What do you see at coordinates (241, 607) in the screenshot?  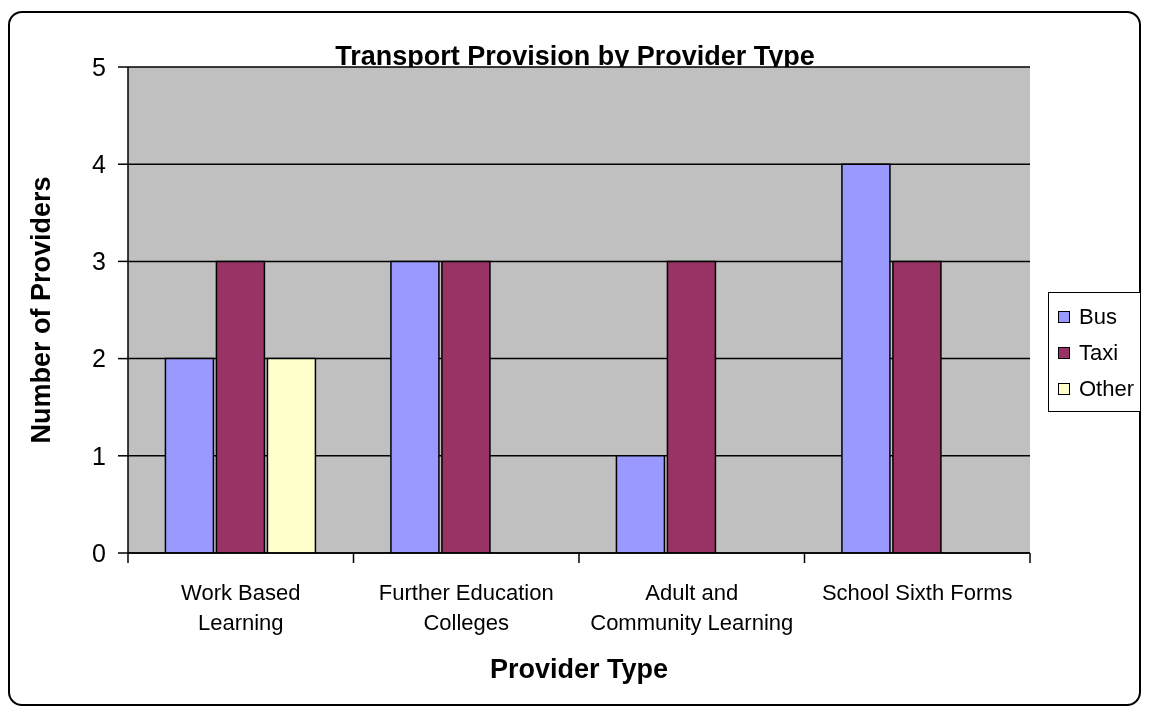 I see `x-tick-label: Work Based Learning` at bounding box center [241, 607].